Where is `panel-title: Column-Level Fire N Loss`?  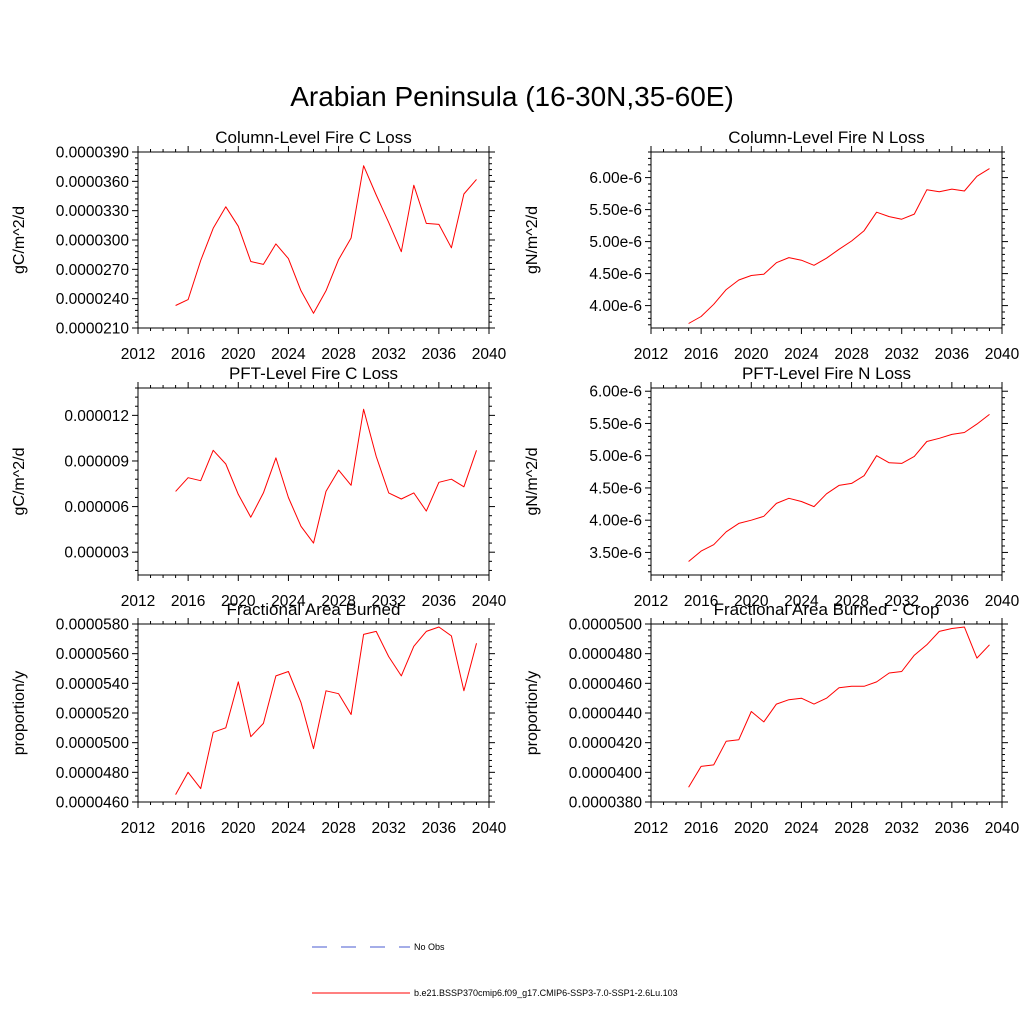 panel-title: Column-Level Fire N Loss is located at coordinates (826, 137).